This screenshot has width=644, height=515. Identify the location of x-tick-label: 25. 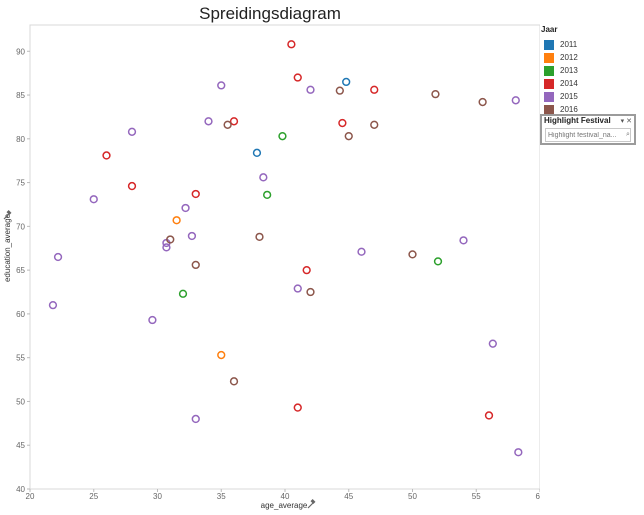
(93, 496).